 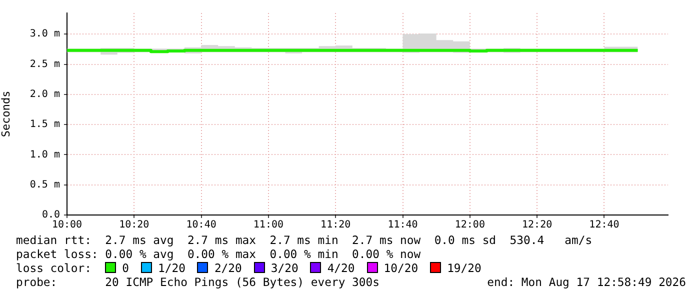 What do you see at coordinates (469, 225) in the screenshot?
I see `x-tick-label: 12:00` at bounding box center [469, 225].